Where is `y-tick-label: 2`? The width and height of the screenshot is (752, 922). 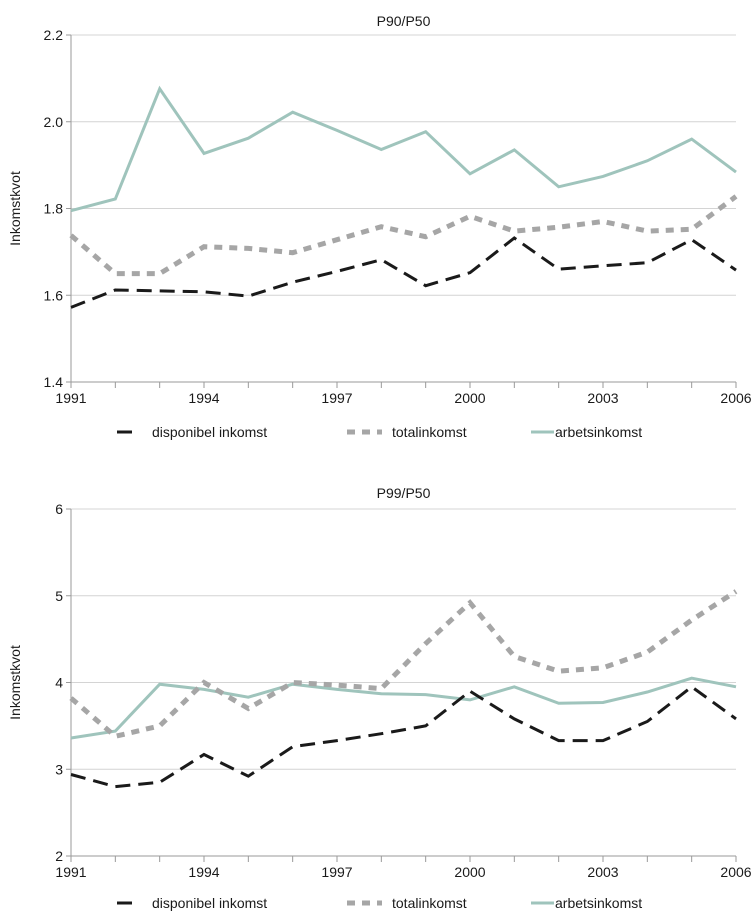 y-tick-label: 2 is located at coordinates (59, 856).